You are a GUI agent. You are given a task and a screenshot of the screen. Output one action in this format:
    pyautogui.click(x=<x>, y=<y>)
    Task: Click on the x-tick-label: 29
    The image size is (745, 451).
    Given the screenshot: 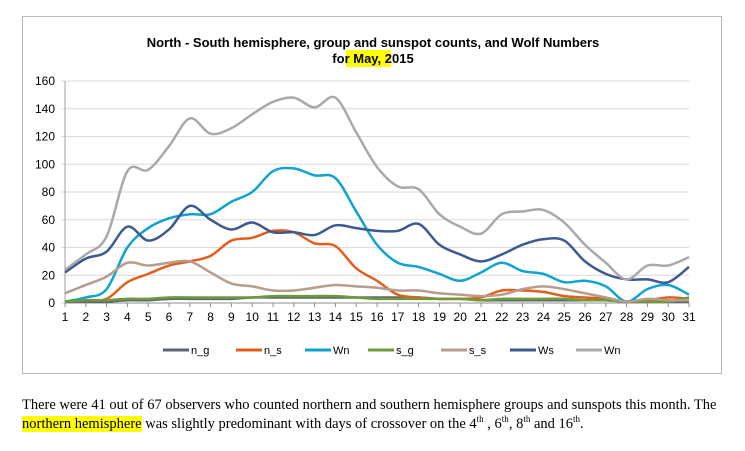 What is the action you would take?
    pyautogui.click(x=648, y=317)
    